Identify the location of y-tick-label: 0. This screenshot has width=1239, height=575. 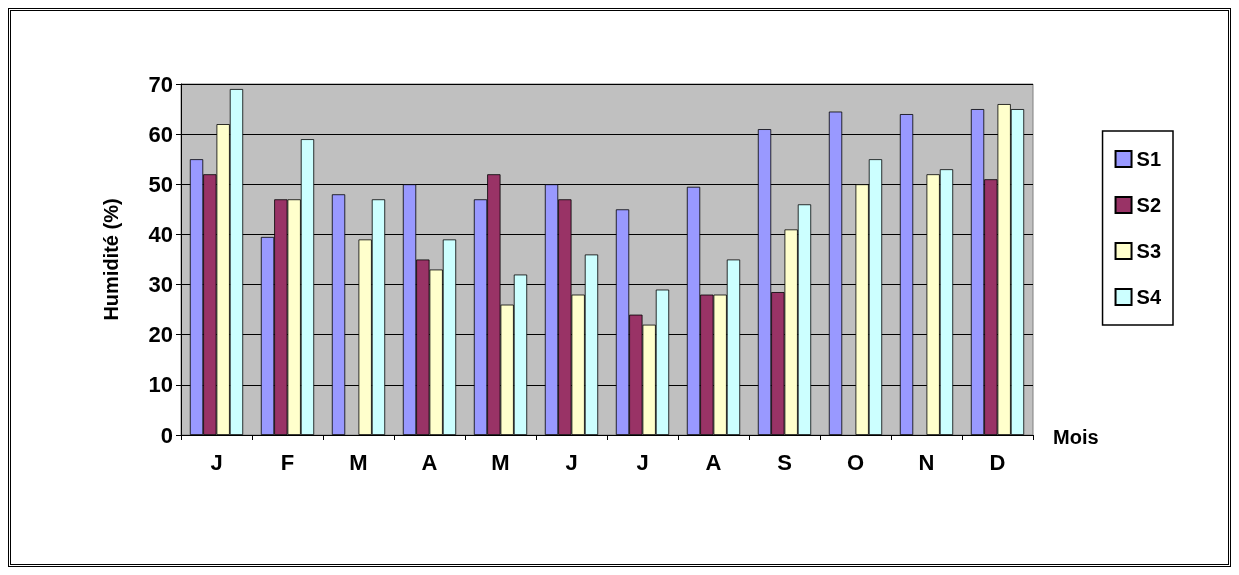
(166, 435).